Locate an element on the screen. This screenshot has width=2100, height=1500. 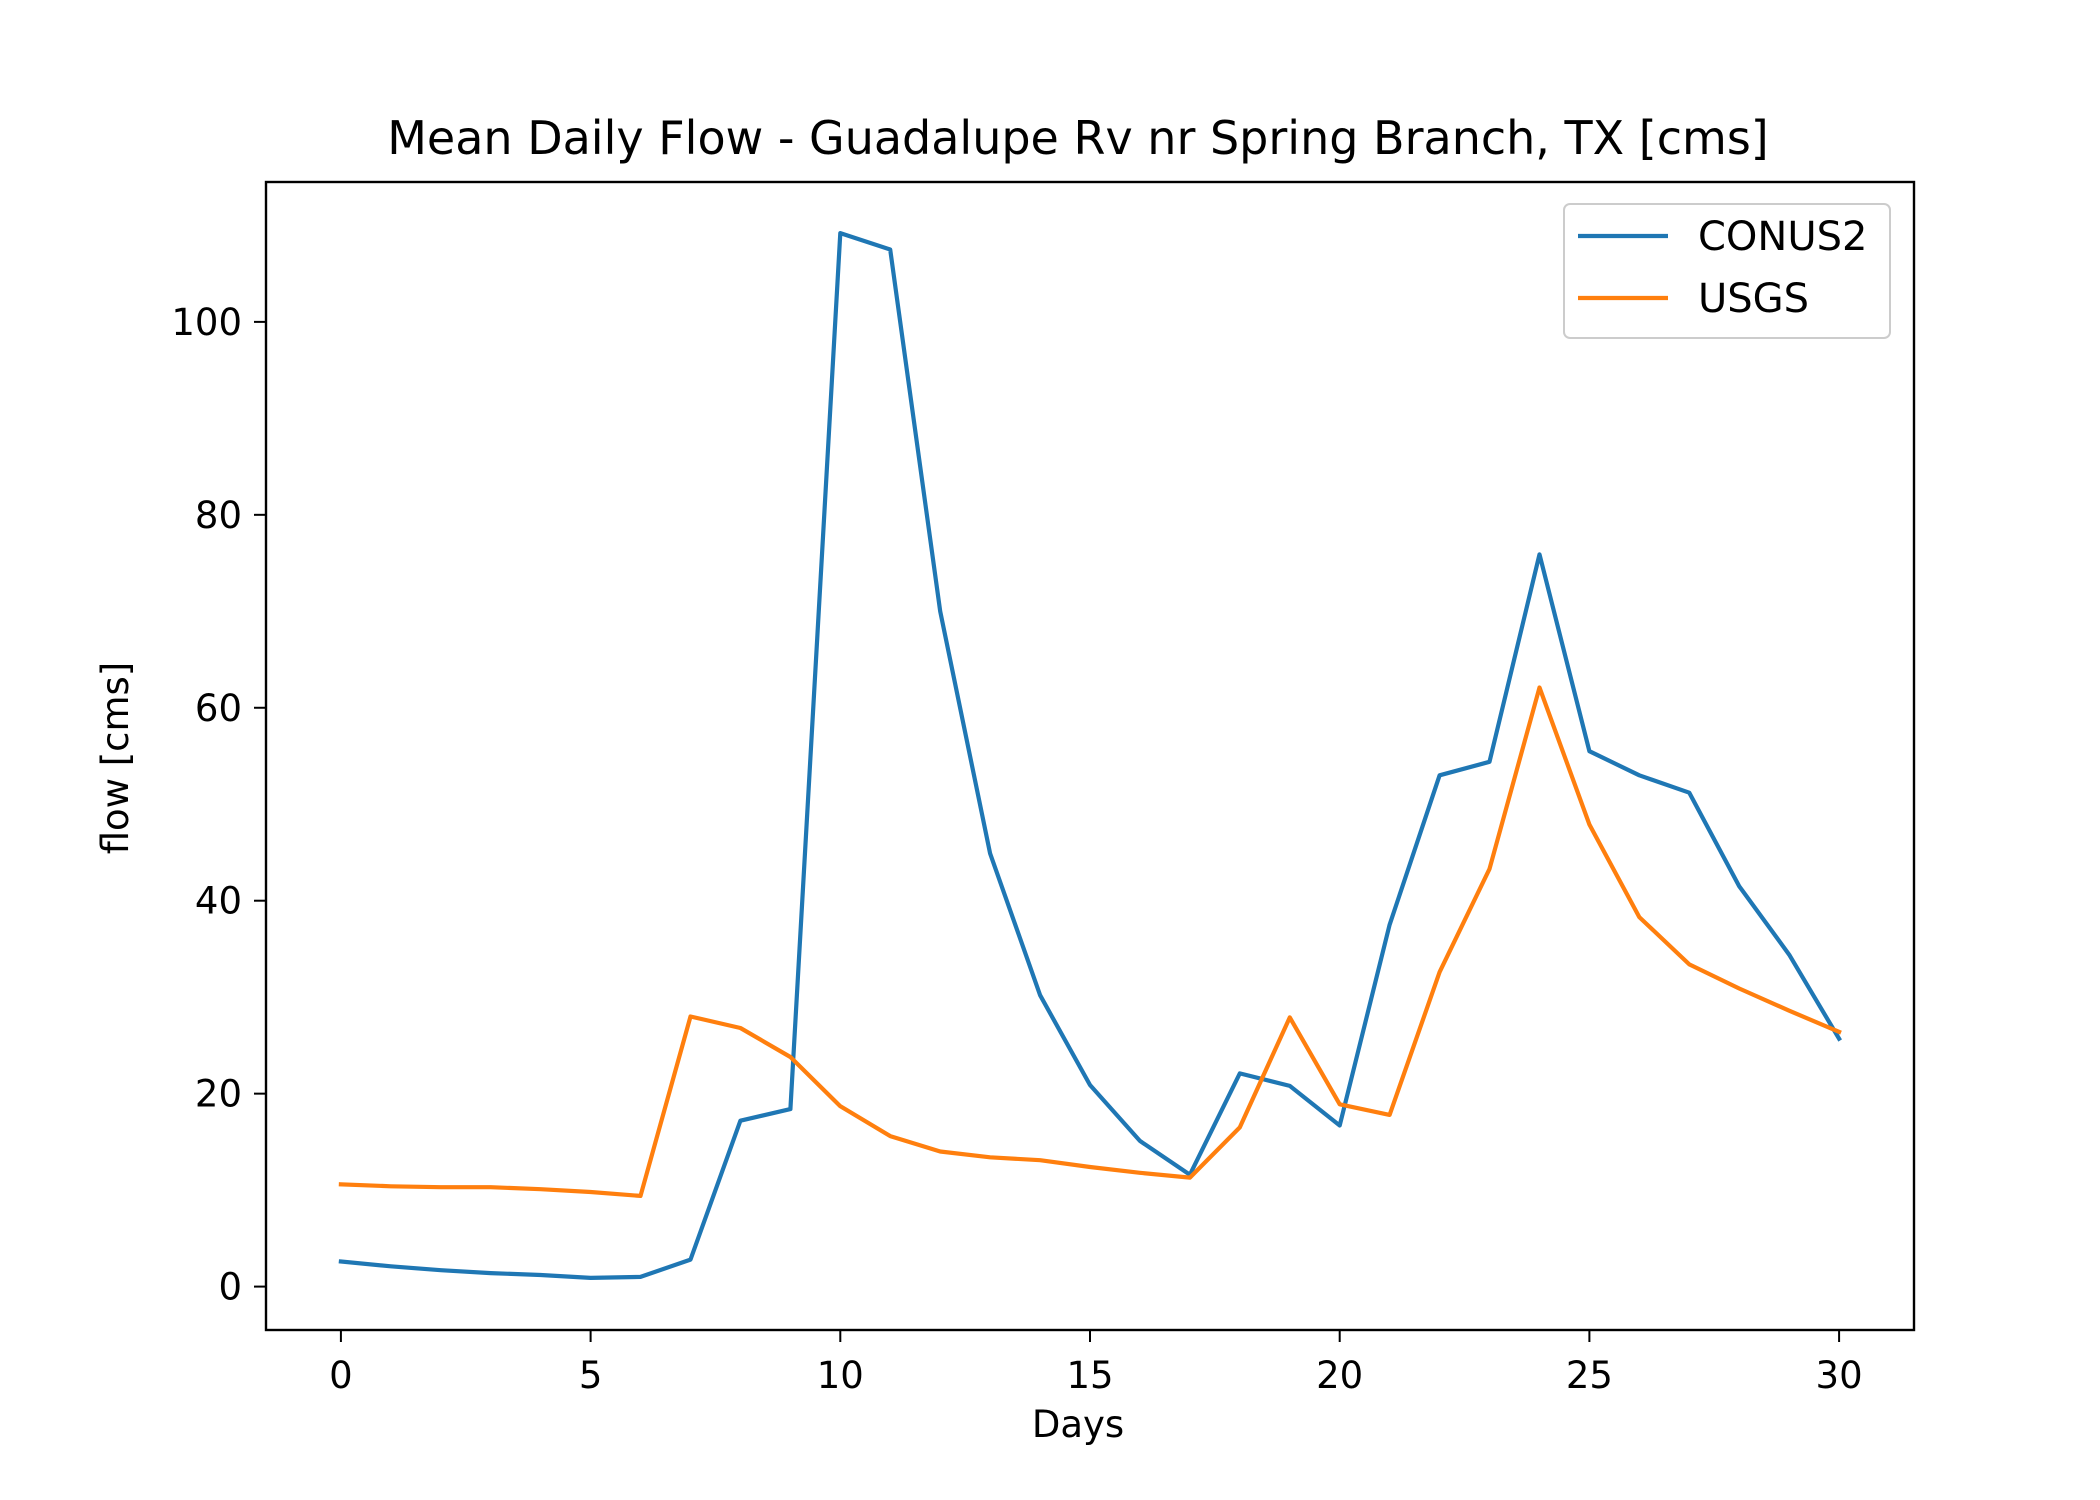
x-tick-label: 20 is located at coordinates (1339, 1375).